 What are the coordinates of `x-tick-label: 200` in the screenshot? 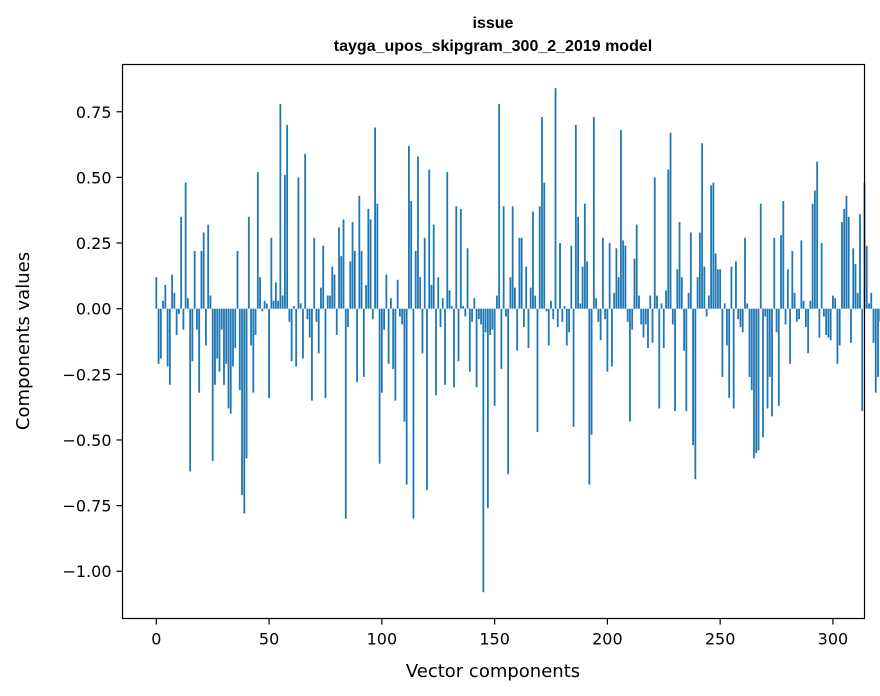 It's located at (607, 639).